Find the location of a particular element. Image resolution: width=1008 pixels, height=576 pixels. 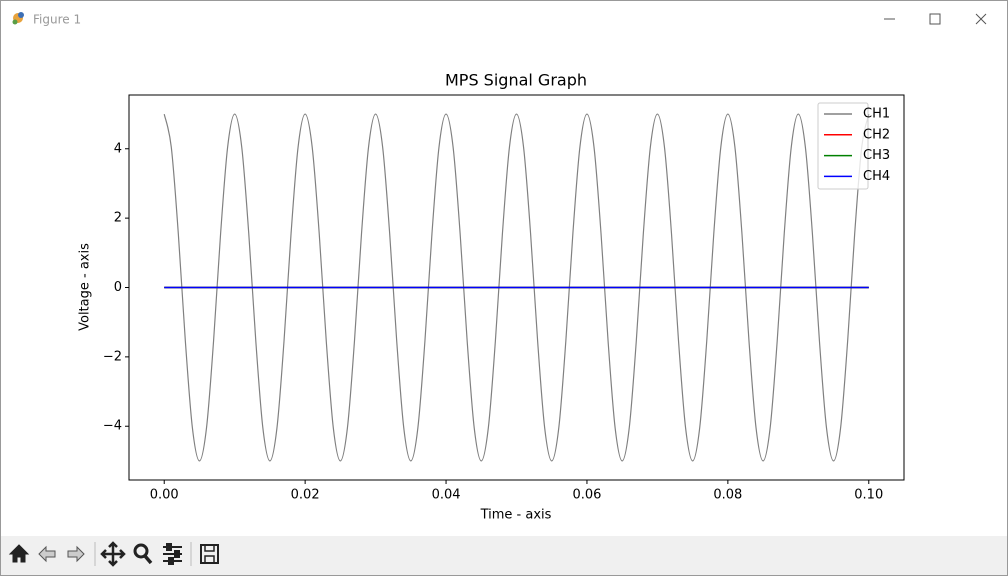

maximize-button is located at coordinates (935, 19).